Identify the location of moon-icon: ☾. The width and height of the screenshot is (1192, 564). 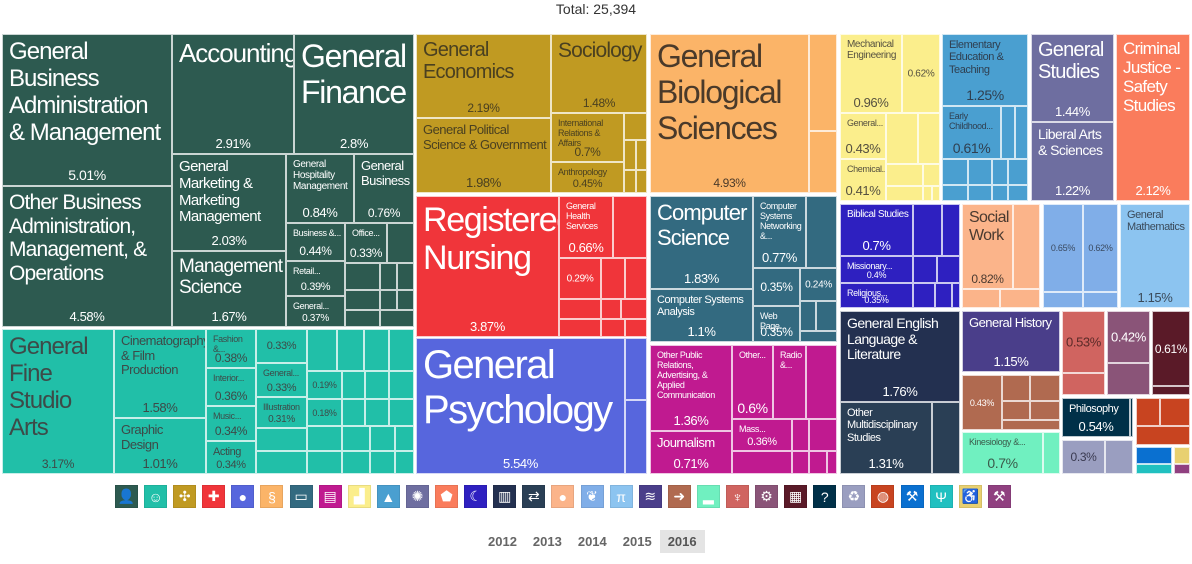
(476, 496).